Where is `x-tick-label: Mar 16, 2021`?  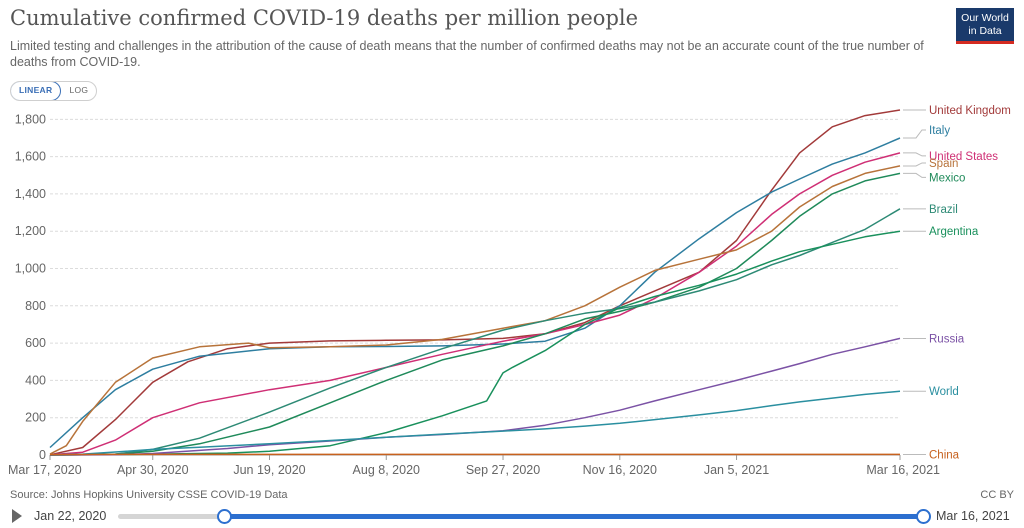 x-tick-label: Mar 16, 2021 is located at coordinates (903, 470).